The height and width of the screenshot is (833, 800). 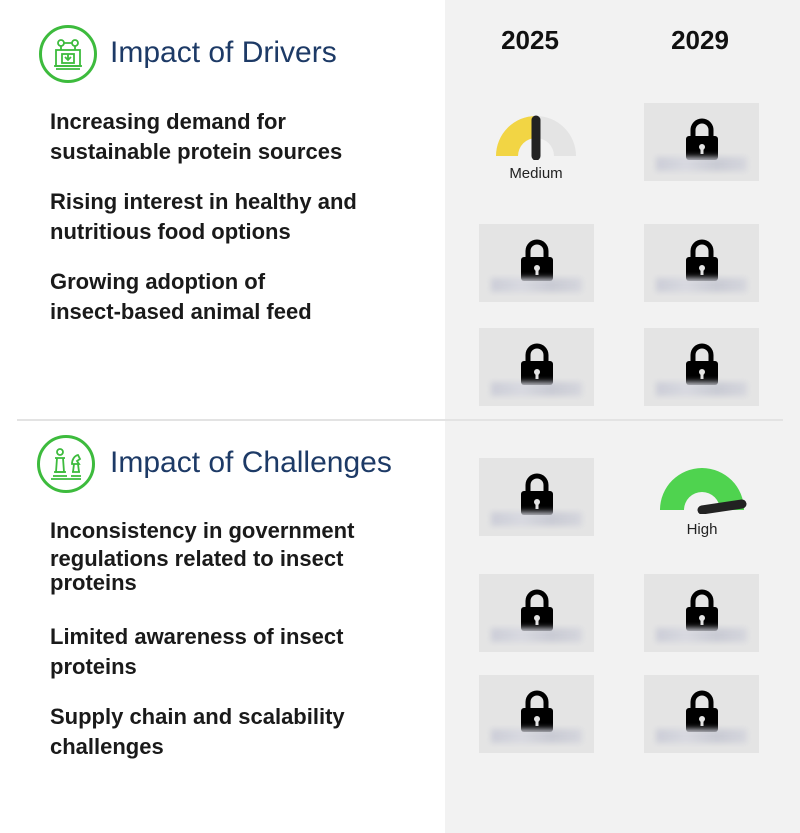 What do you see at coordinates (240, 732) in the screenshot?
I see `challenge-item-3: Supply chain and scalability challenges` at bounding box center [240, 732].